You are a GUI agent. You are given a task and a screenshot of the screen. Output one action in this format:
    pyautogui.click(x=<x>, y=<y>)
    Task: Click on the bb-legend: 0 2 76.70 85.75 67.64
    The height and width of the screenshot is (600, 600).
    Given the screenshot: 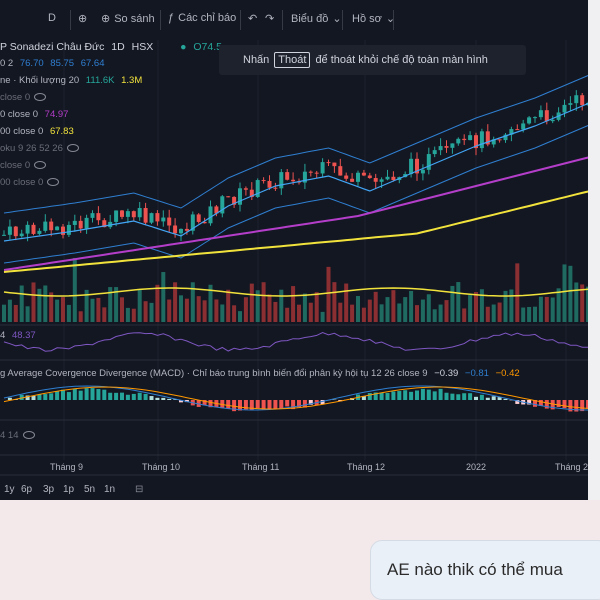 What is the action you would take?
    pyautogui.click(x=54, y=63)
    